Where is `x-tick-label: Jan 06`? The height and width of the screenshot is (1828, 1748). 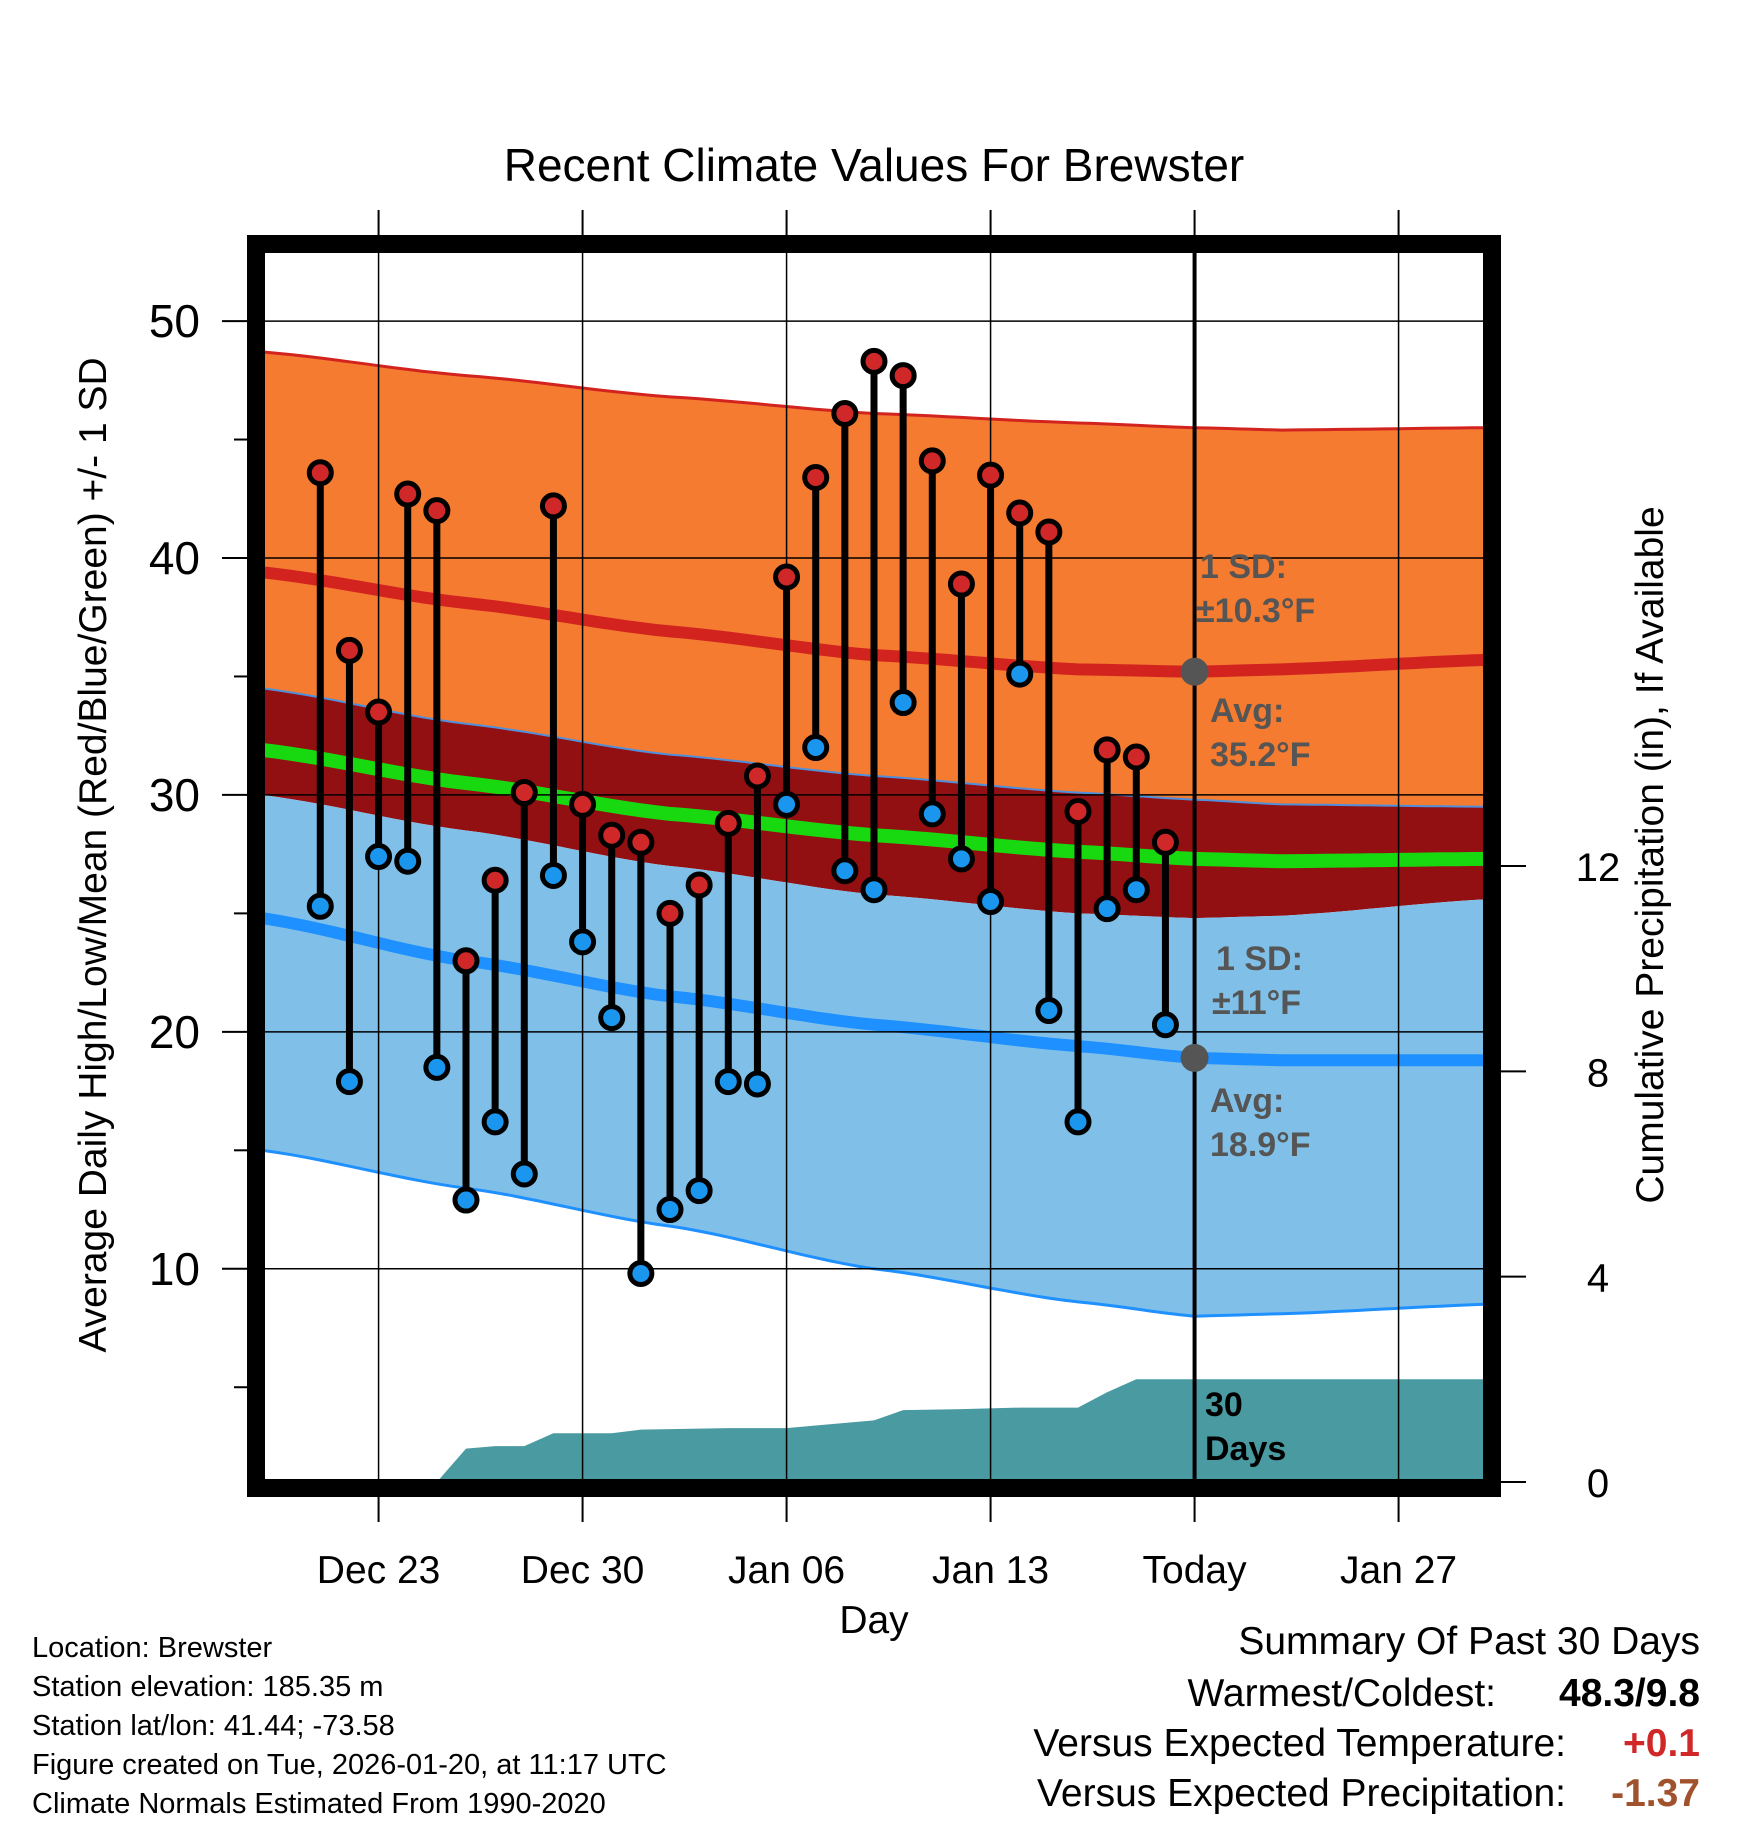 x-tick-label: Jan 06 is located at coordinates (786, 1570).